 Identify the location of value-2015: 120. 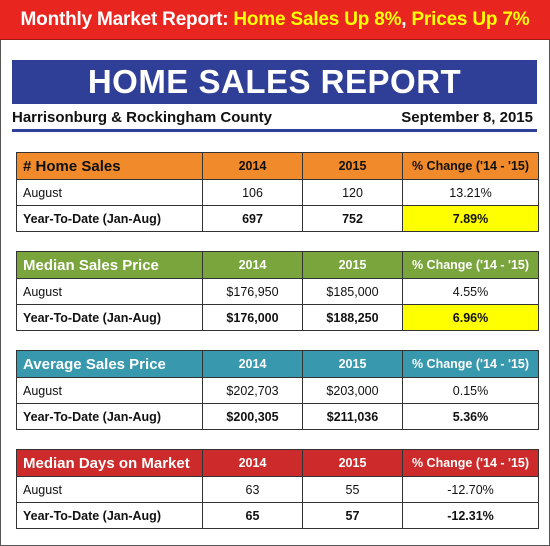
(352, 192).